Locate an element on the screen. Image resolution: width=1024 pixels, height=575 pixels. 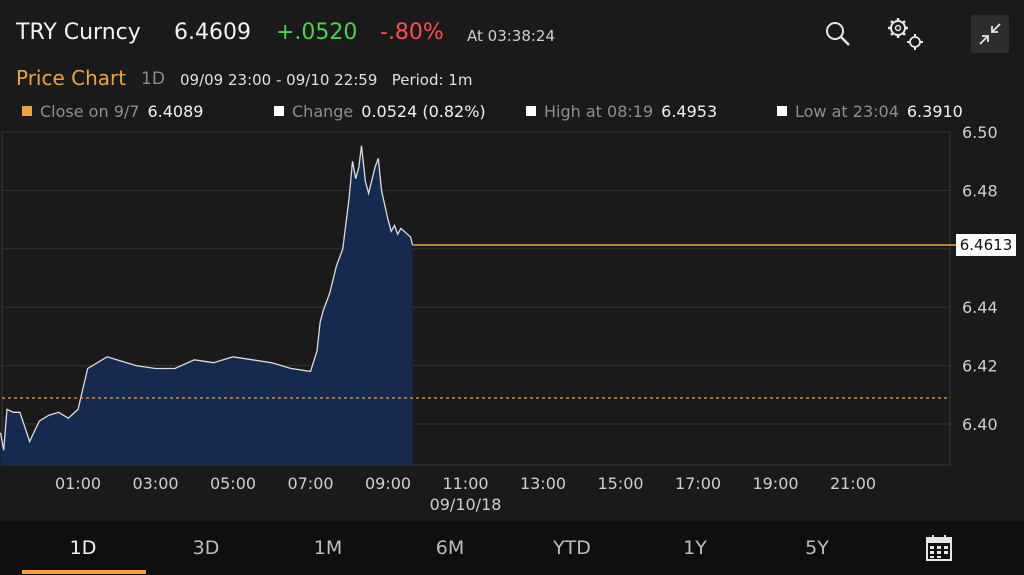
x-tick-label: 13:00 is located at coordinates (543, 483).